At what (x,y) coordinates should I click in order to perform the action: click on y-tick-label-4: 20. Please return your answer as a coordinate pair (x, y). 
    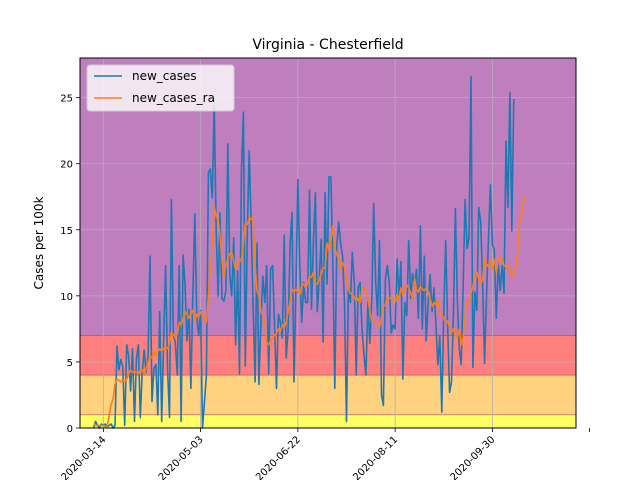
    Looking at the image, I should click on (66, 165).